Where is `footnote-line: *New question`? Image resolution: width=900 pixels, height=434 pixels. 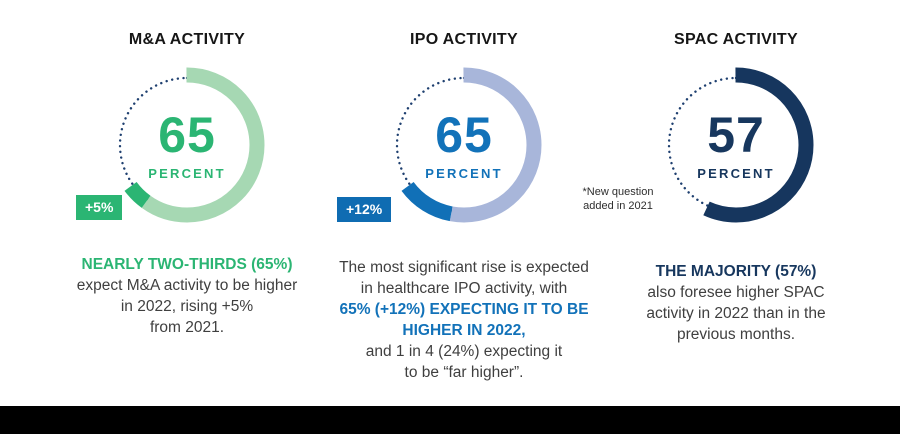
footnote-line: *New question is located at coordinates (618, 192).